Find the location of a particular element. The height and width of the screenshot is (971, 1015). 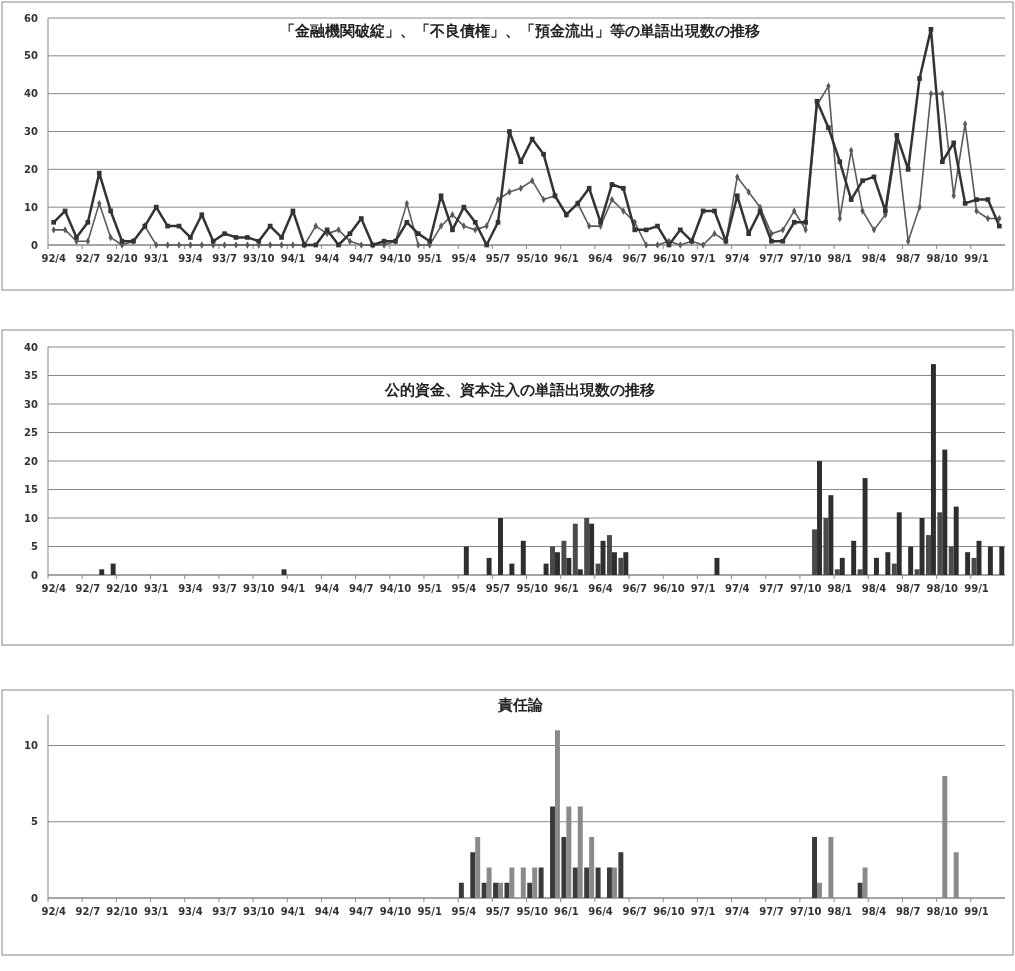

x-tick-label: 93/4 is located at coordinates (190, 588).